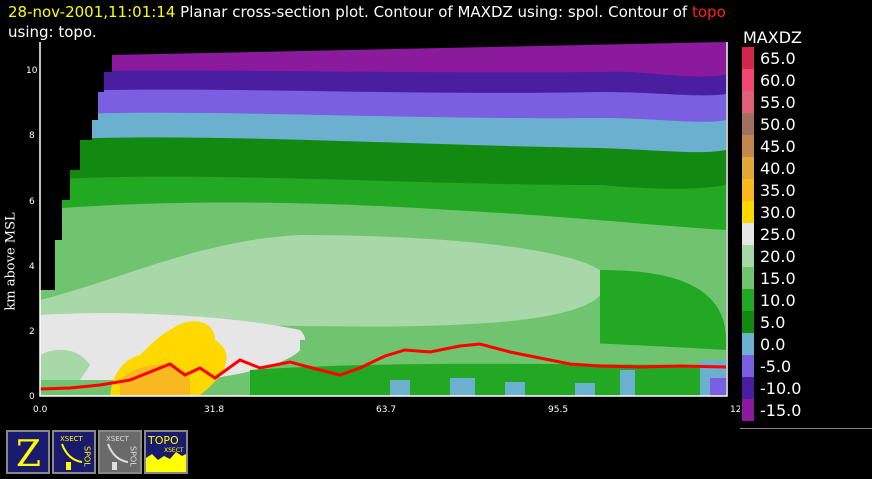 Image resolution: width=872 pixels, height=479 pixels. I want to click on legend-item: 55.0, so click(772, 102).